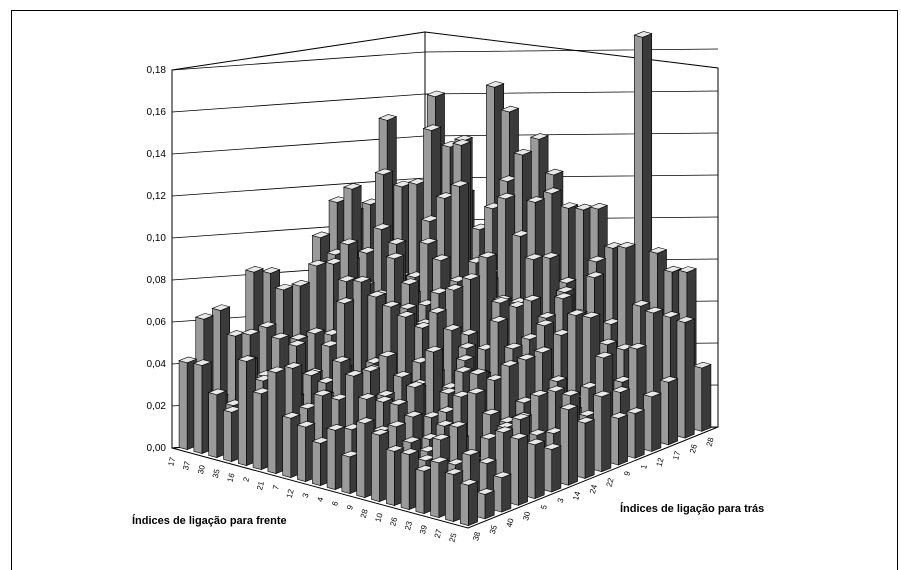  I want to click on z-tick-label: 14, so click(576, 495).